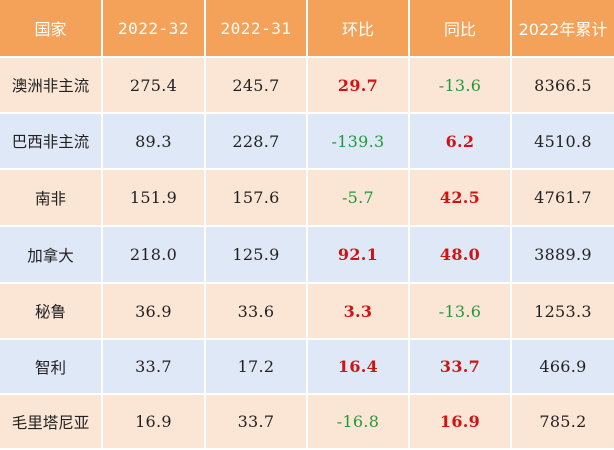 The height and width of the screenshot is (450, 614). What do you see at coordinates (51, 142) in the screenshot?
I see `cell-country: 巴西非主流` at bounding box center [51, 142].